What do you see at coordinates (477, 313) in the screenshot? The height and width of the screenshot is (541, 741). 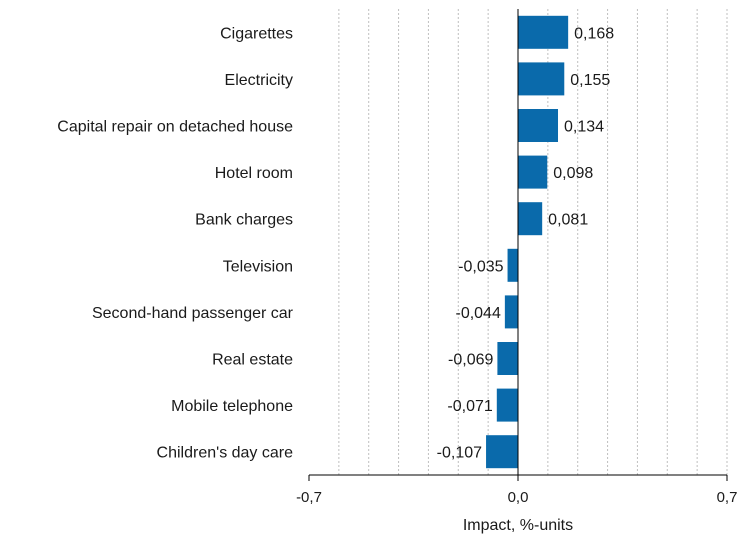 I see `value-label: -0,044` at bounding box center [477, 313].